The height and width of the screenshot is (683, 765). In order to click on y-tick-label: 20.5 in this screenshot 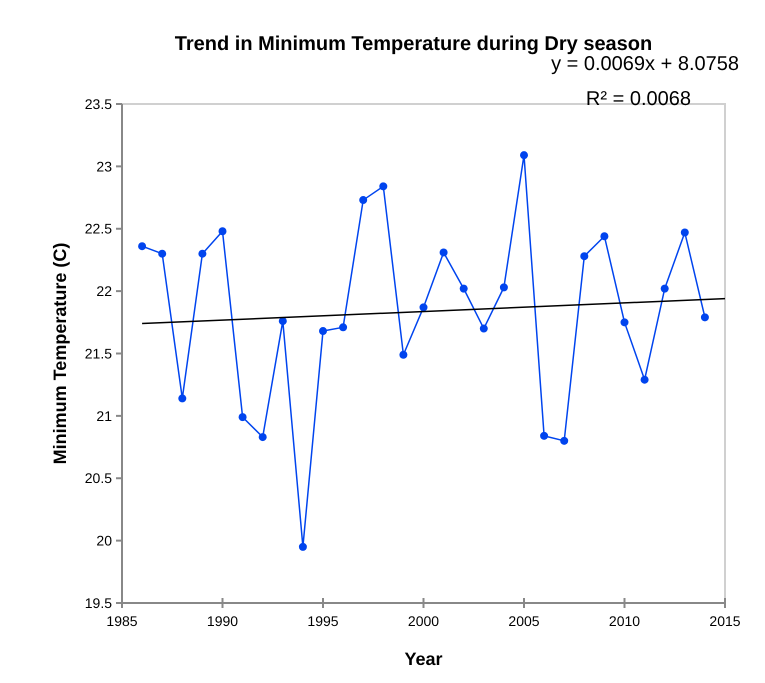, I will do `click(98, 478)`.